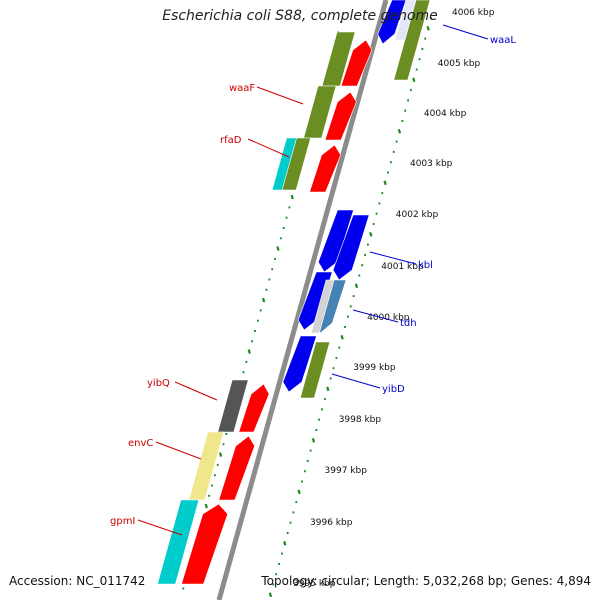 The width and height of the screenshot is (600, 600). Describe the element at coordinates (122, 521) in the screenshot. I see `gene-label: gpmI` at that location.